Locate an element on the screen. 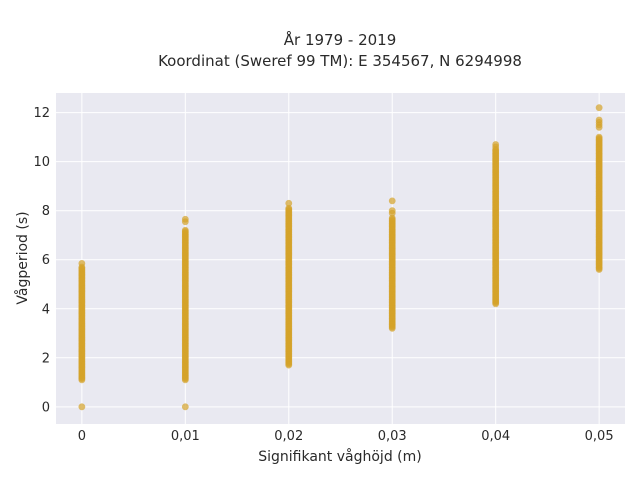 The image size is (640, 484). x-axis-label: Signifikant våghöjd (m) is located at coordinates (339, 456).